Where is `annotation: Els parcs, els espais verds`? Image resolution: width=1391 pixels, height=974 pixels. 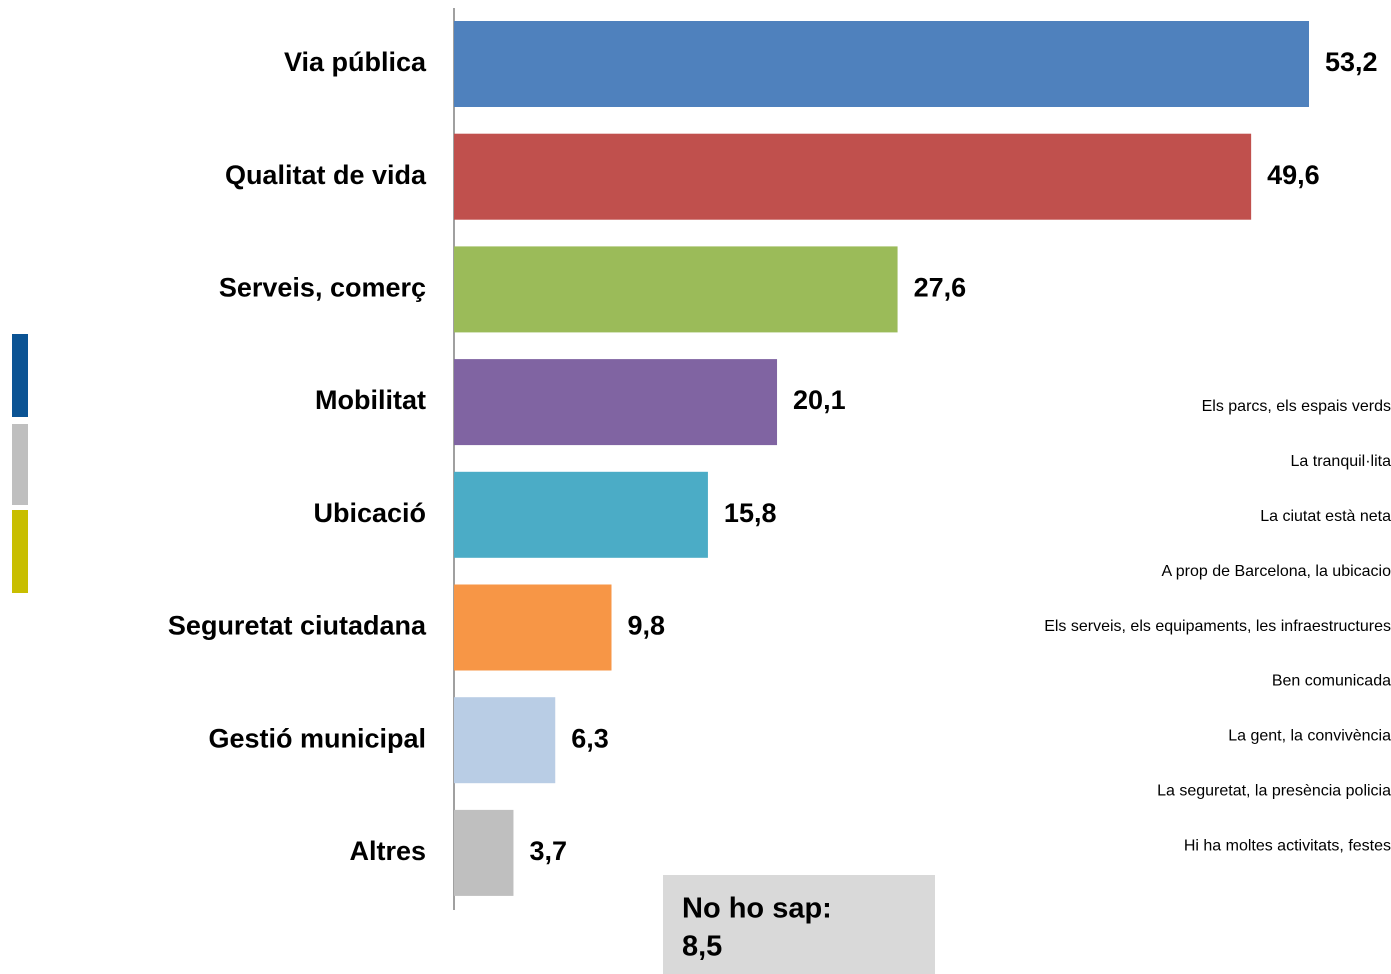 annotation: Els parcs, els espais verds is located at coordinates (1296, 406).